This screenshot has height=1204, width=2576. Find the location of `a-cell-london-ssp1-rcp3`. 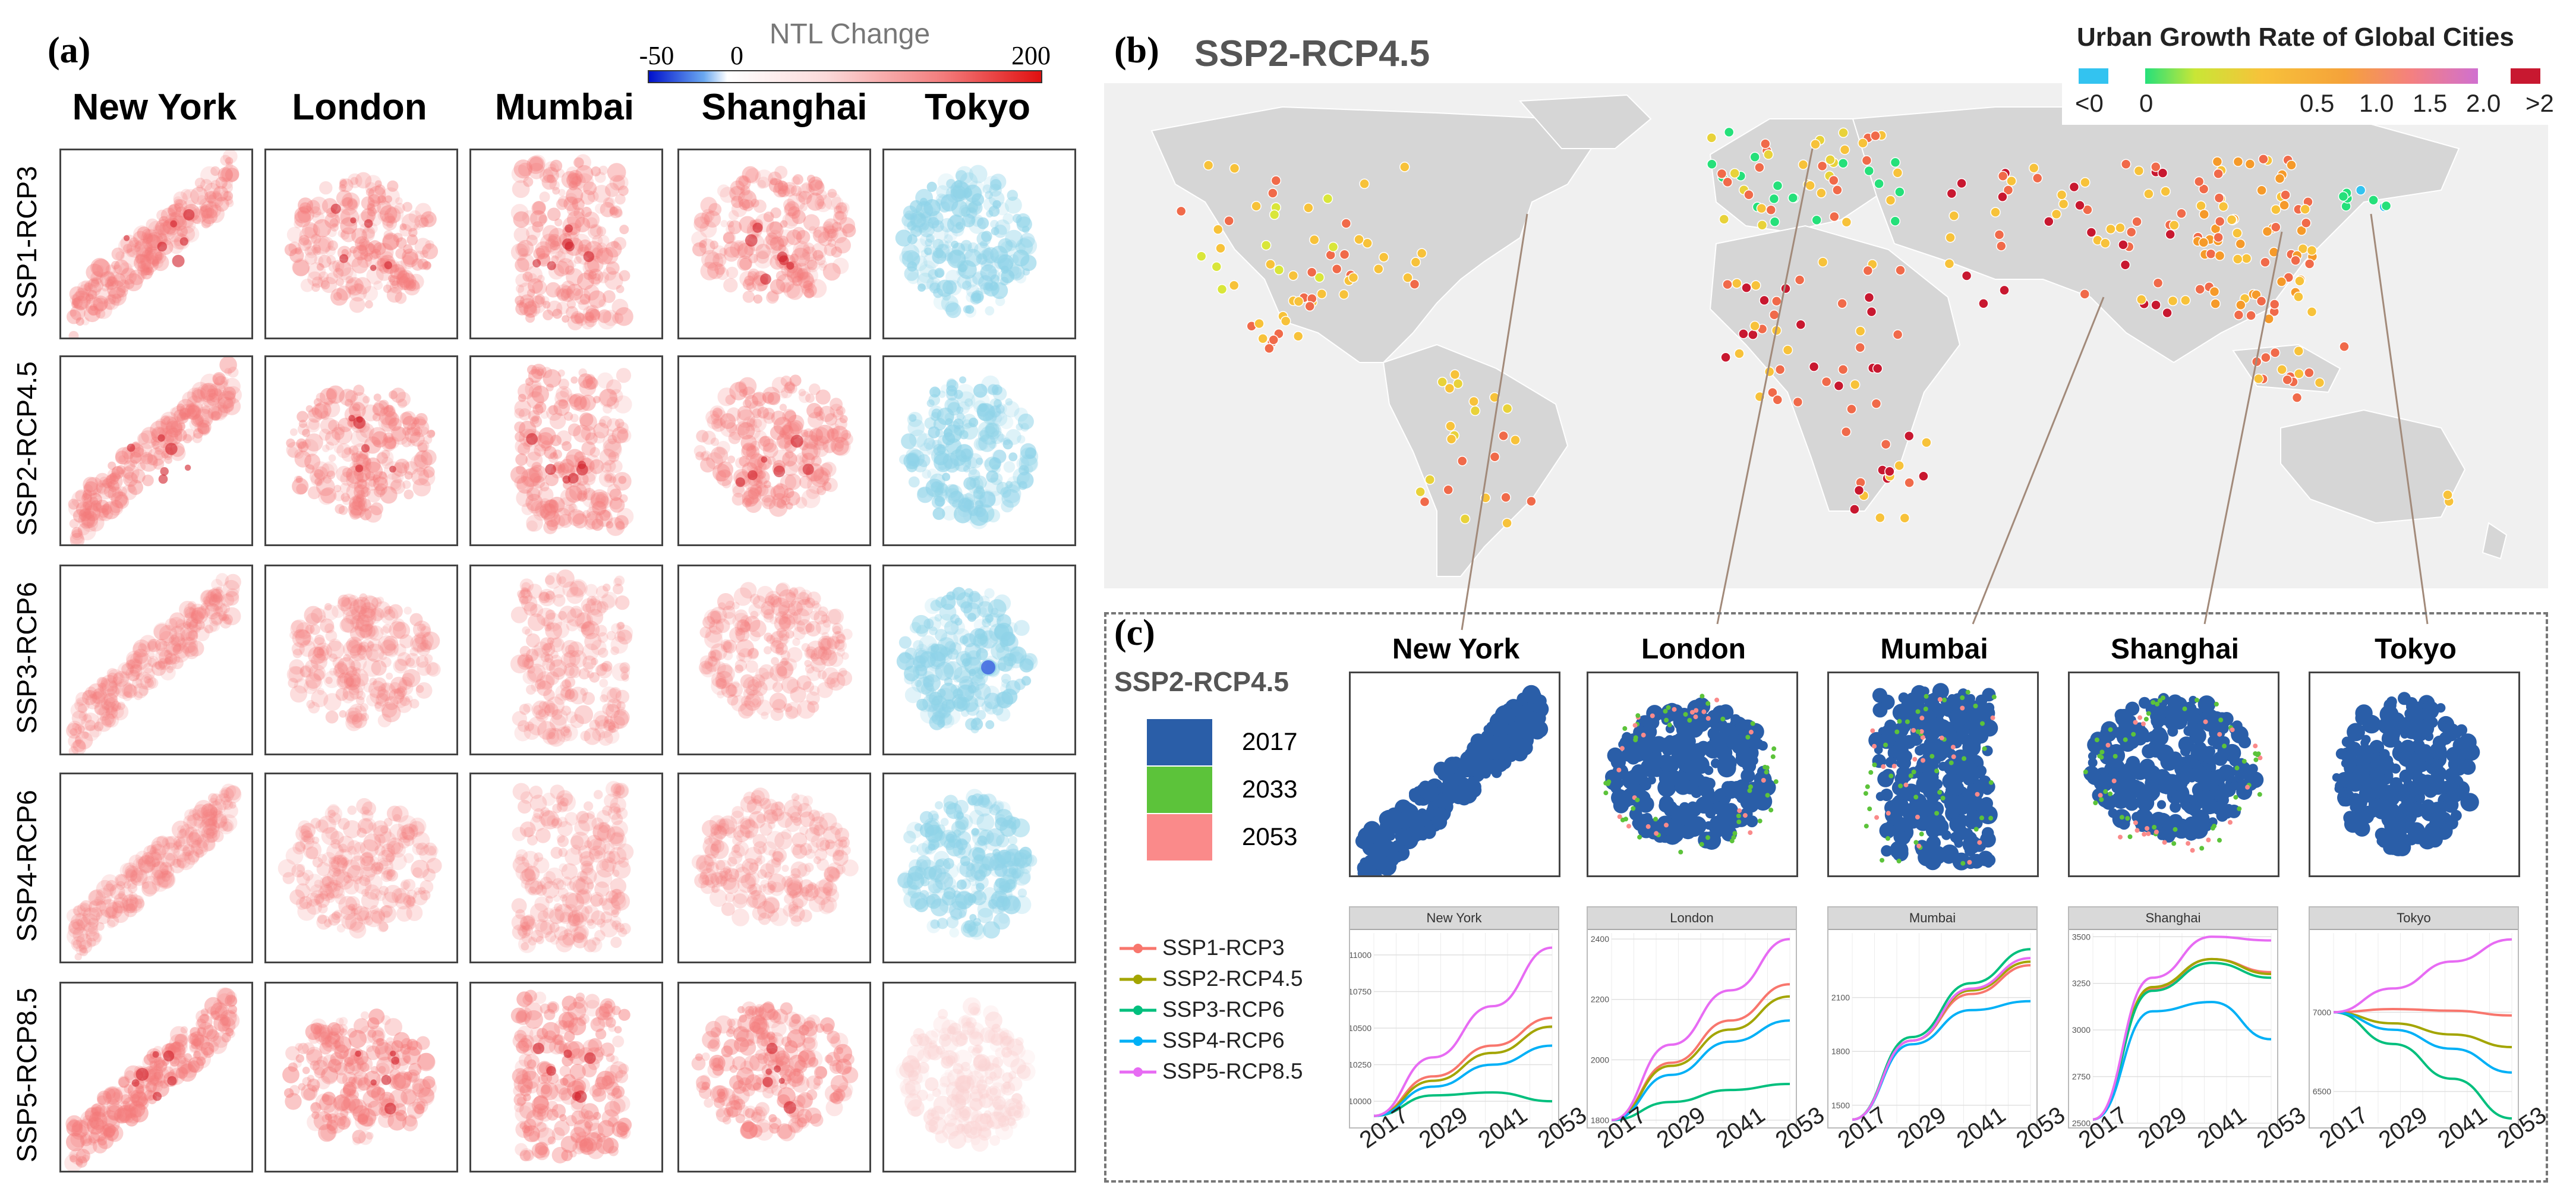

a-cell-london-ssp1-rcp3 is located at coordinates (361, 244).